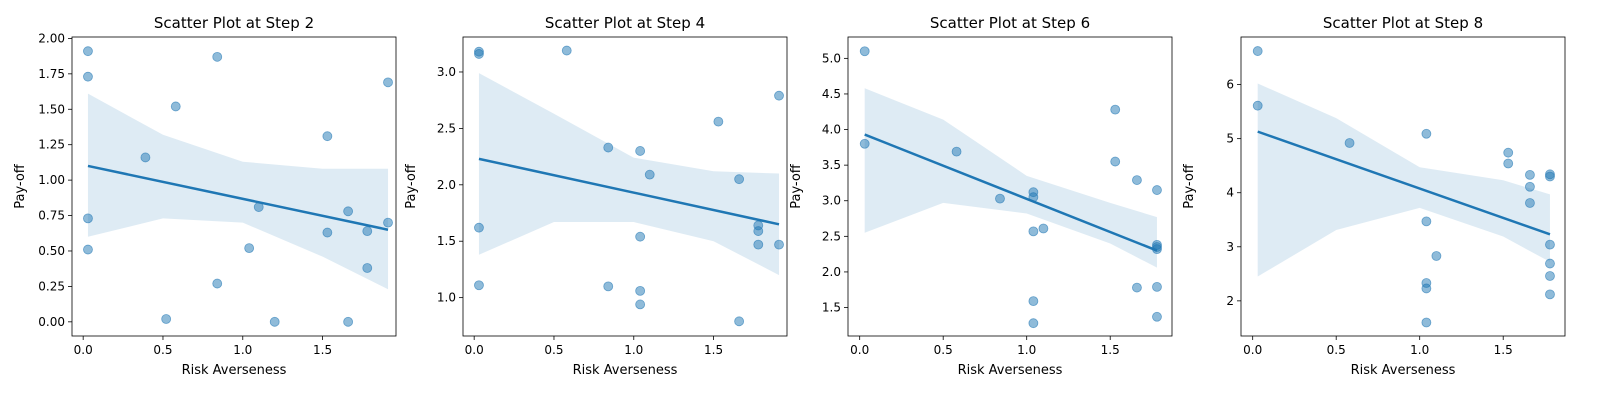  What do you see at coordinates (831, 308) in the screenshot?
I see `y-tick-label: 1.5` at bounding box center [831, 308].